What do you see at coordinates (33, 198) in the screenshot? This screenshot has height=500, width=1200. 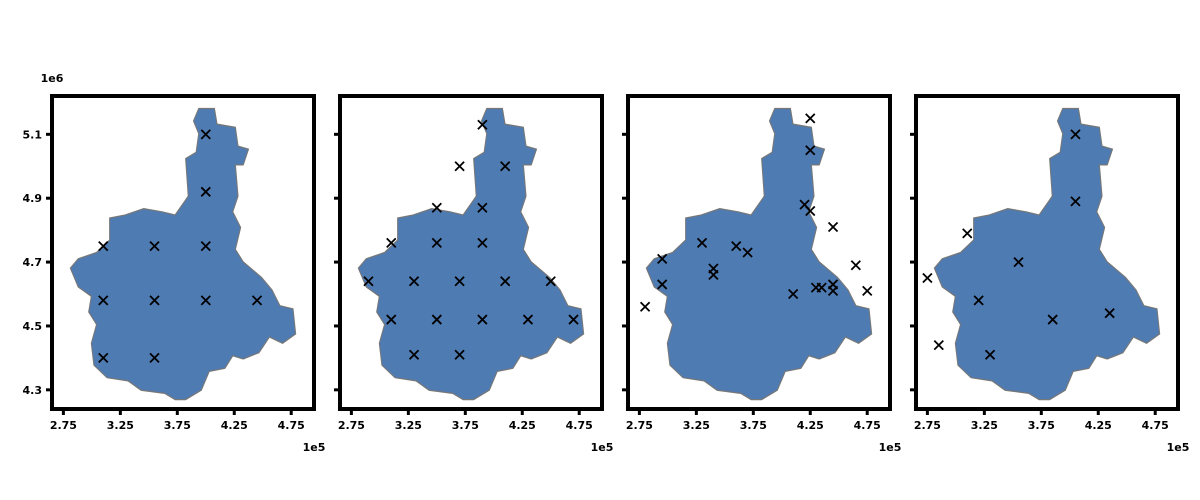 I see `y-tick-label: 4.9` at bounding box center [33, 198].